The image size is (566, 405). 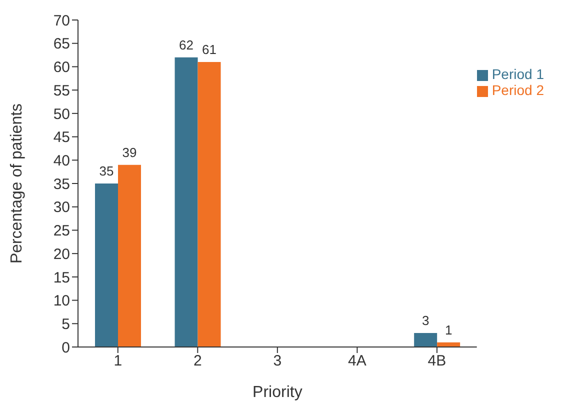 What do you see at coordinates (118, 361) in the screenshot?
I see `x-tick-label: 1` at bounding box center [118, 361].